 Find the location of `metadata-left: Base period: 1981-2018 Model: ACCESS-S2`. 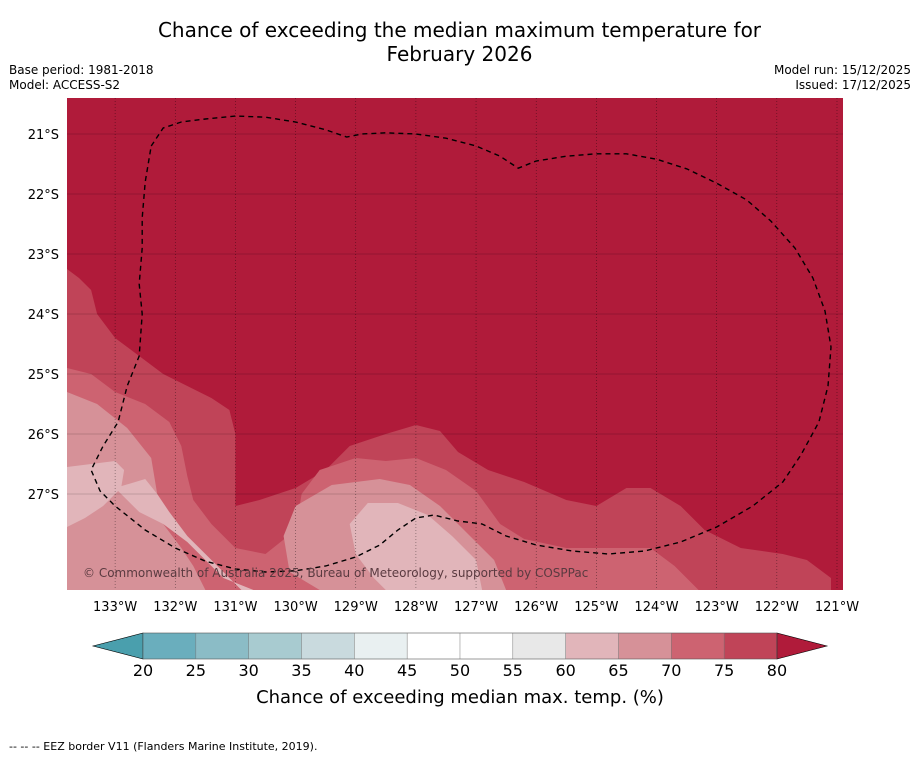

metadata-left: Base period: 1981-2018 Model: ACCESS-S2 is located at coordinates (81, 78).